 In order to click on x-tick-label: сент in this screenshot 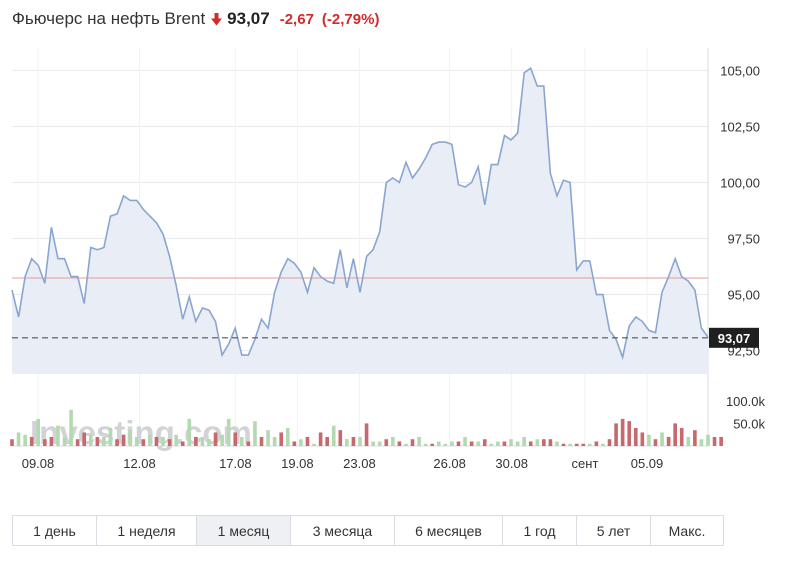, I will do `click(585, 463)`.